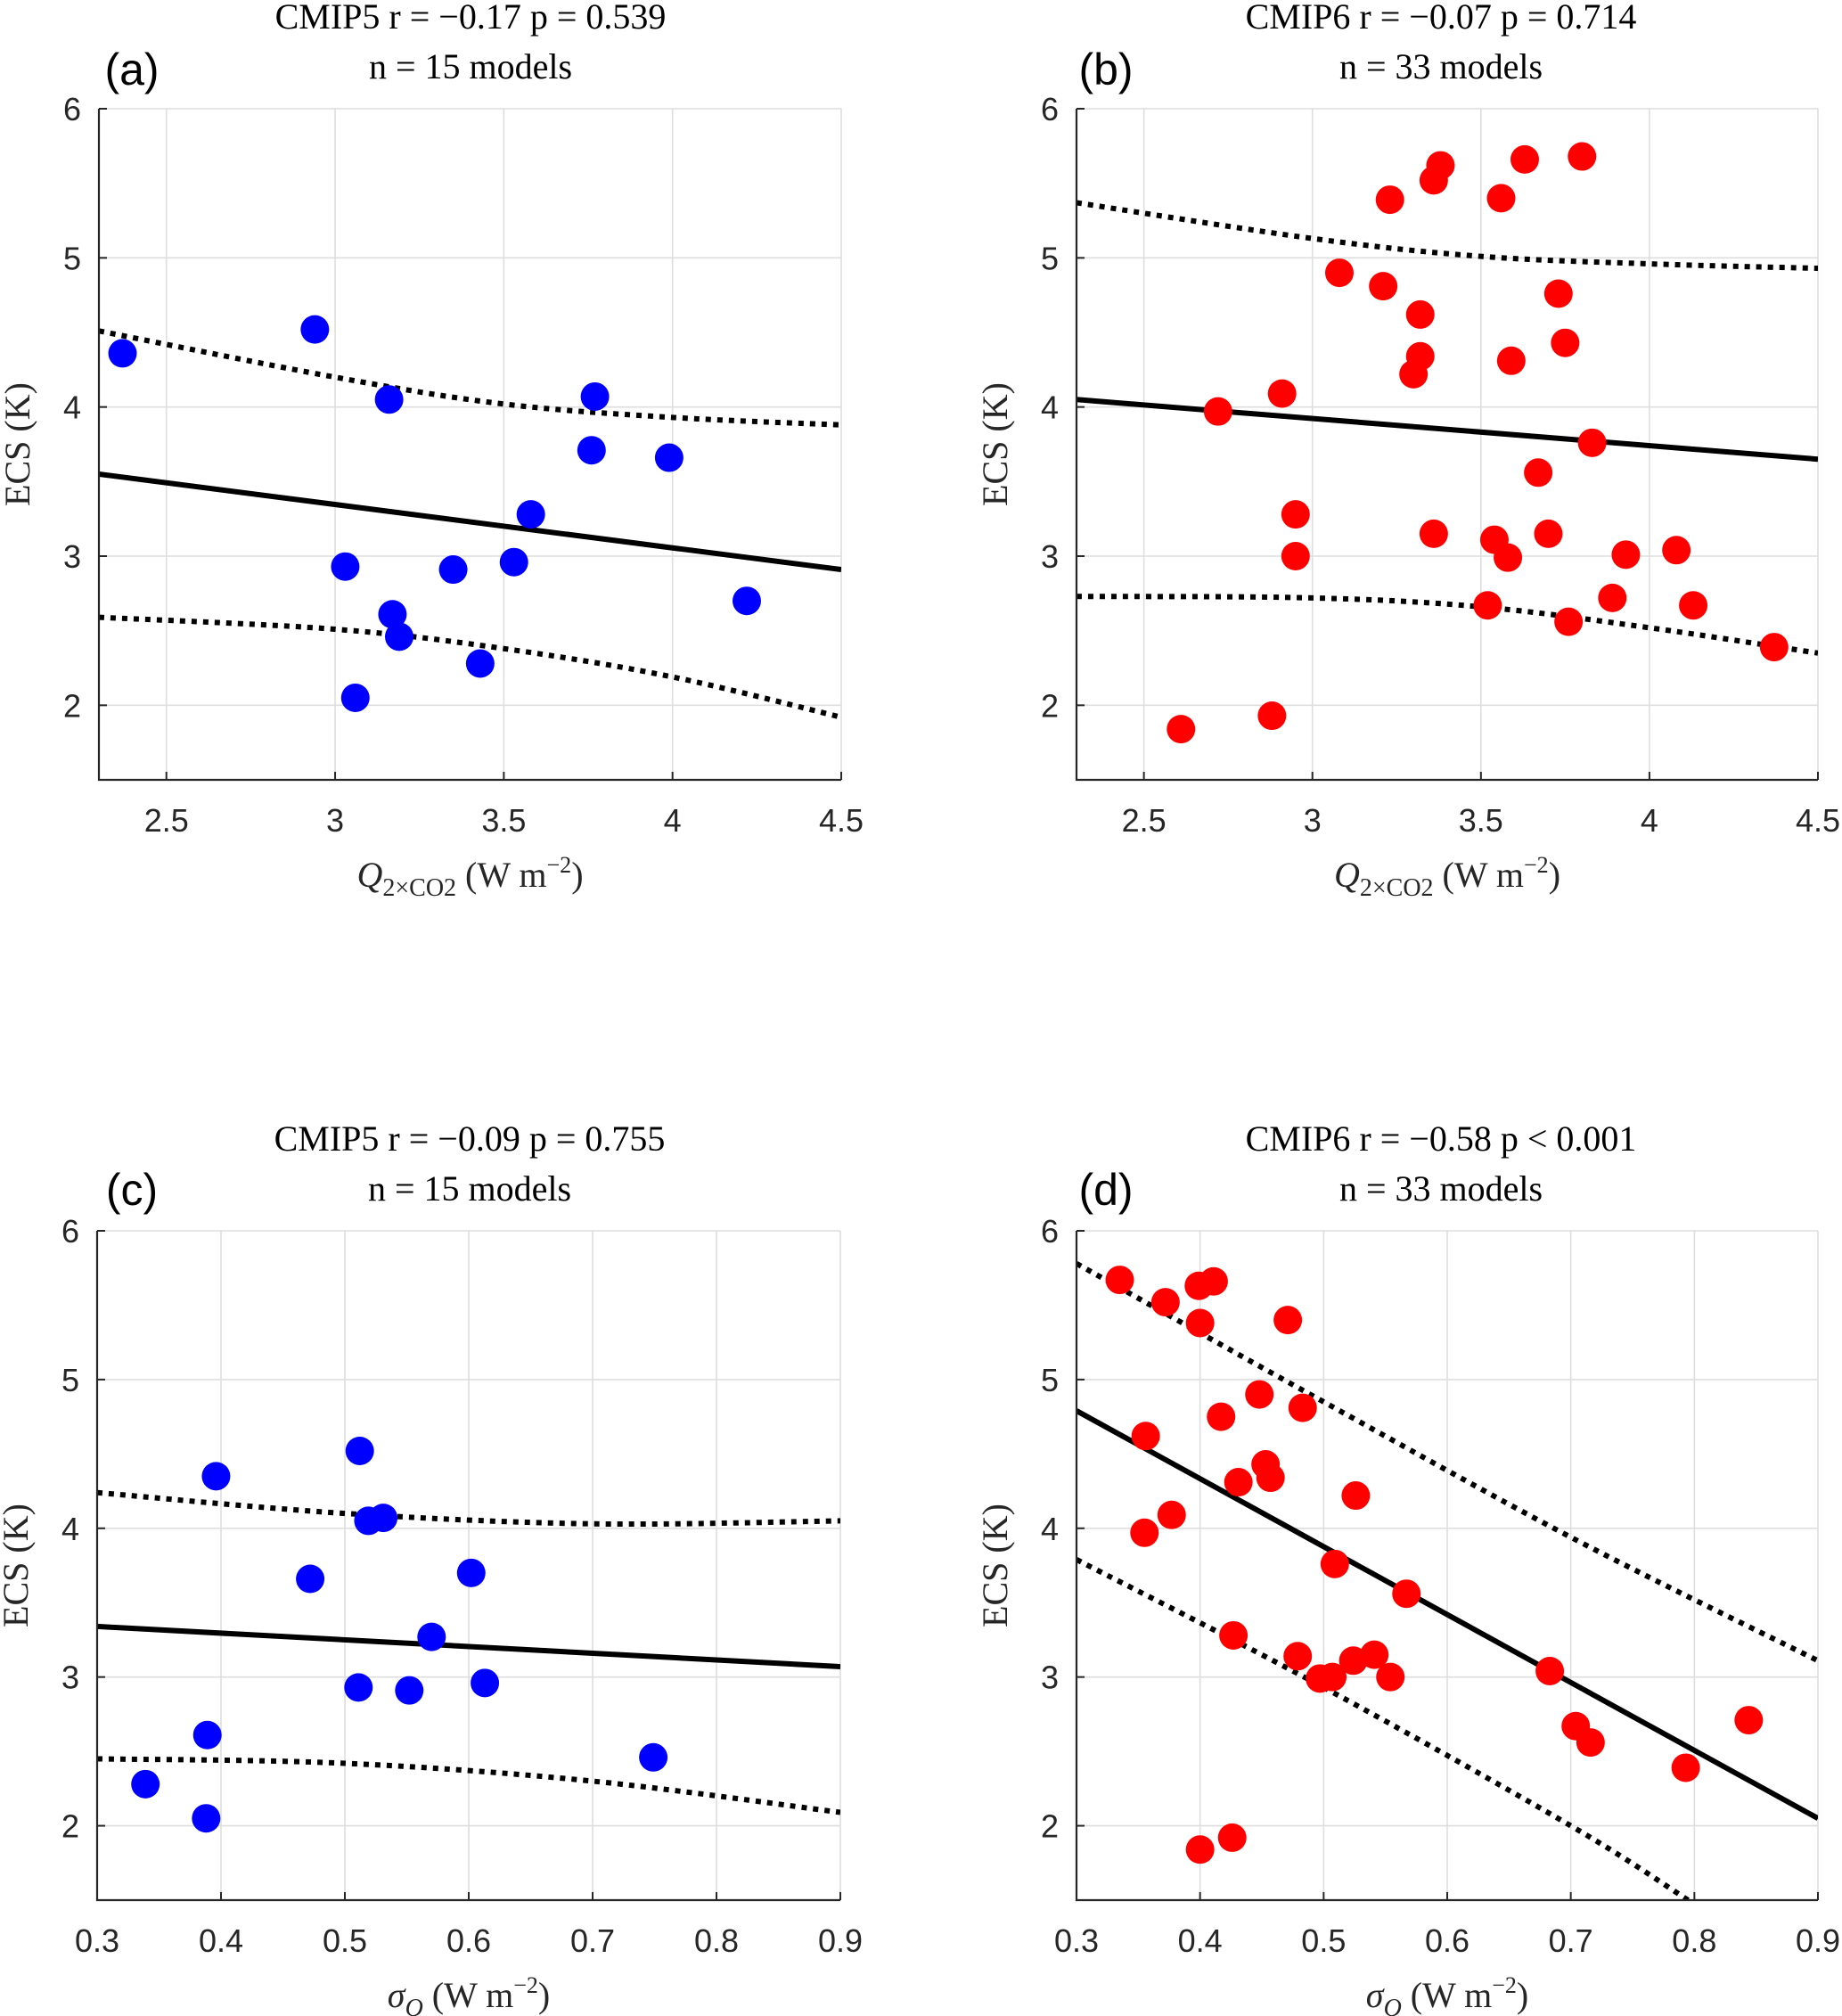 The width and height of the screenshot is (1842, 2016). Describe the element at coordinates (470, 667) in the screenshot. I see `confidence-lower-line` at that location.